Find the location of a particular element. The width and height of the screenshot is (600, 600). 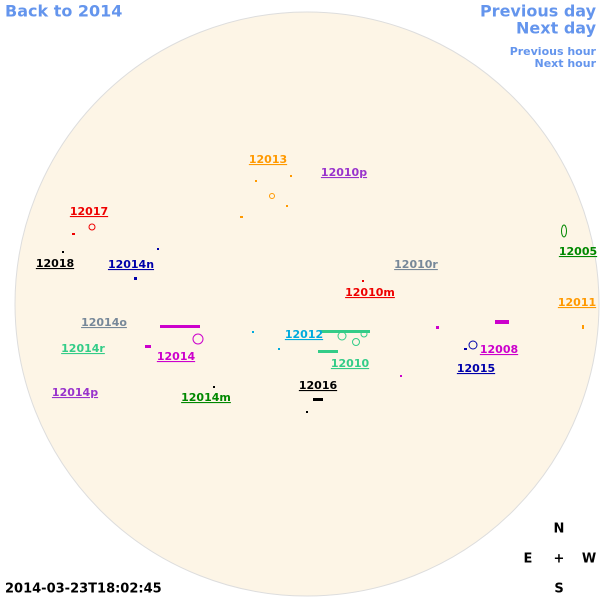

previous-day-link: Previous day is located at coordinates (538, 11).